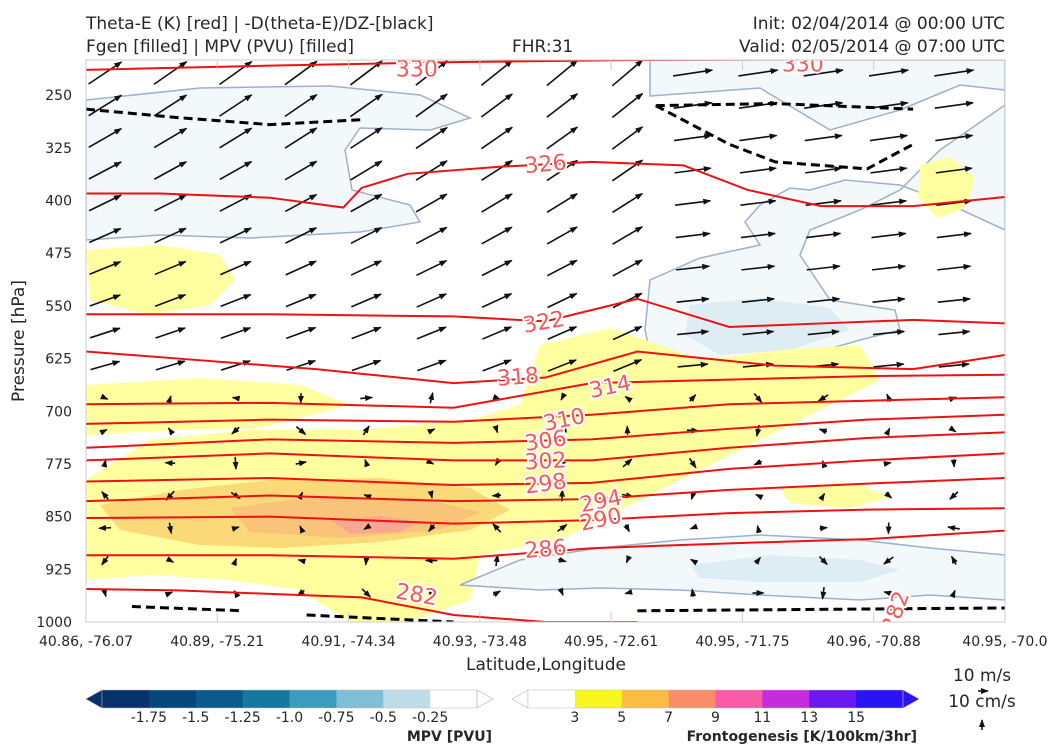 The height and width of the screenshot is (750, 1050). What do you see at coordinates (1004, 642) in the screenshot?
I see `x-tick-label: 40.95, -70.0` at bounding box center [1004, 642].